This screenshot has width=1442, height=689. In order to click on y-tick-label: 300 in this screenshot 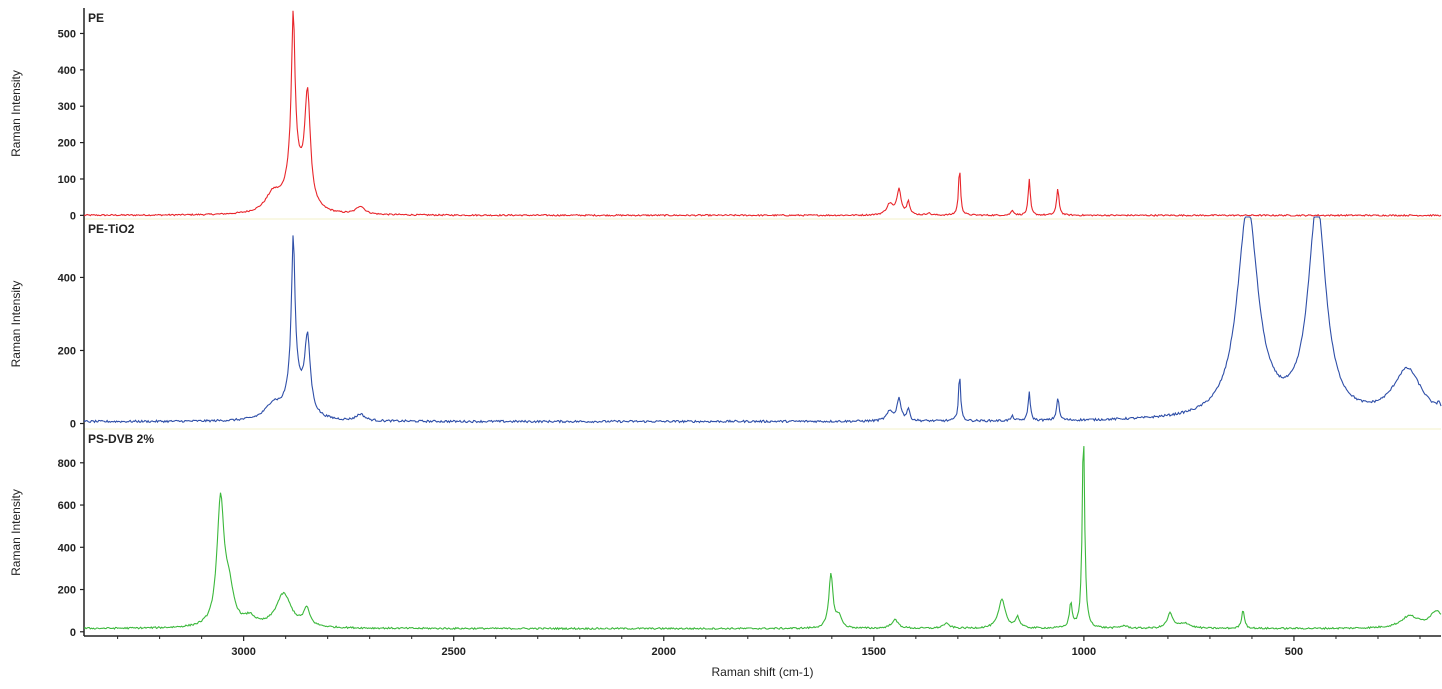, I will do `click(67, 107)`.